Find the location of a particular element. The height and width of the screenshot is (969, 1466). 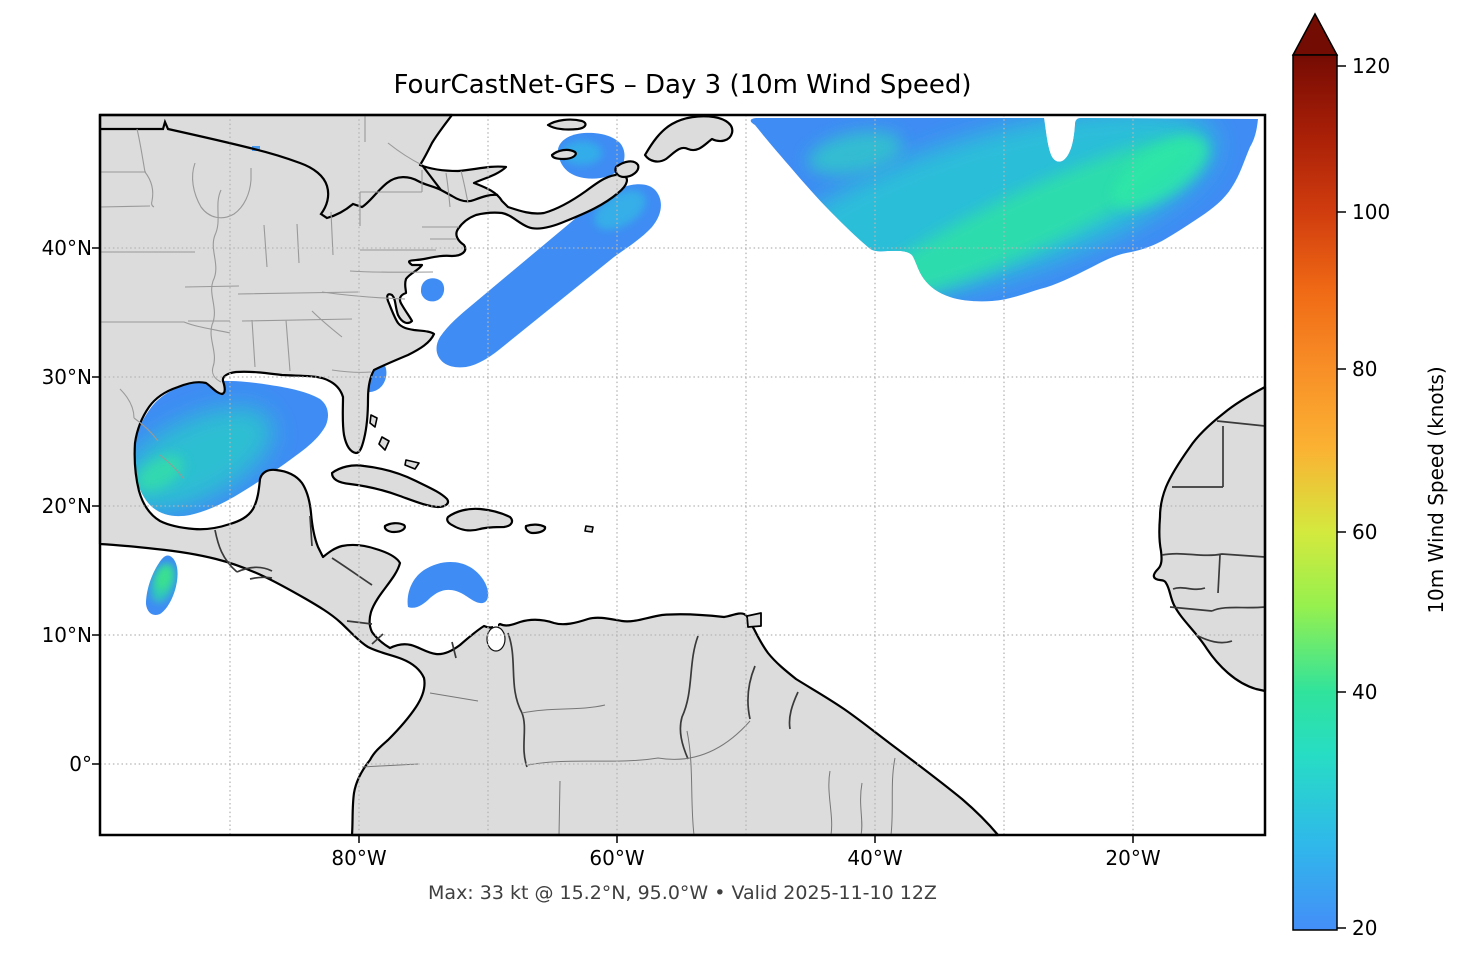

wind-region-tehuantepec is located at coordinates (162, 585).